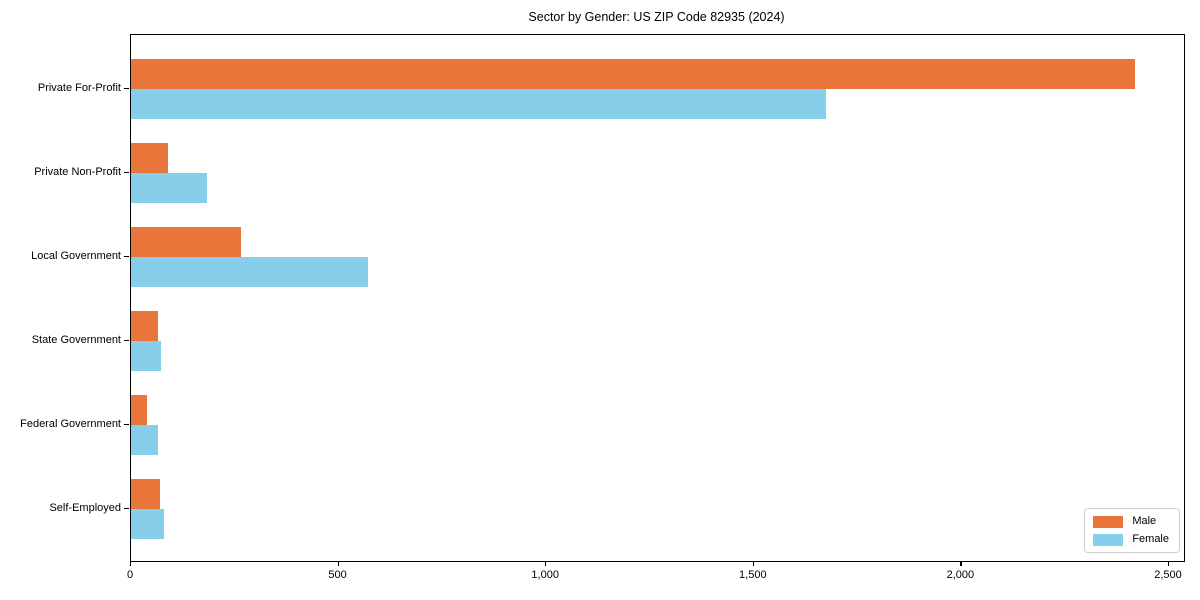  I want to click on bar-male-local-government, so click(186, 242).